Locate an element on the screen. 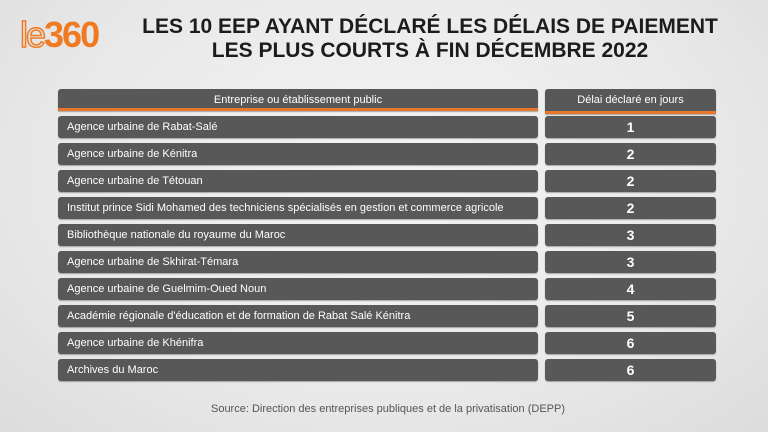 This screenshot has width=768, height=432. entity-name: Agence urbaine de Khénifra is located at coordinates (298, 343).